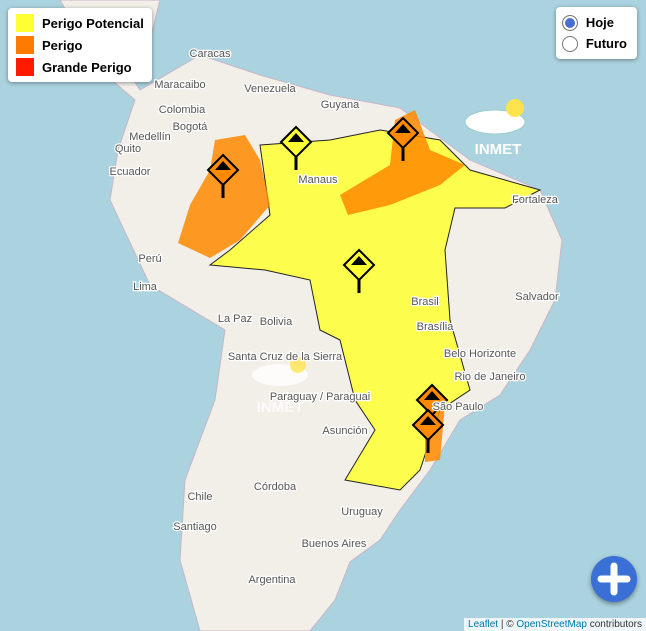 This screenshot has width=646, height=631. I want to click on country-label: Uruguay, so click(362, 512).